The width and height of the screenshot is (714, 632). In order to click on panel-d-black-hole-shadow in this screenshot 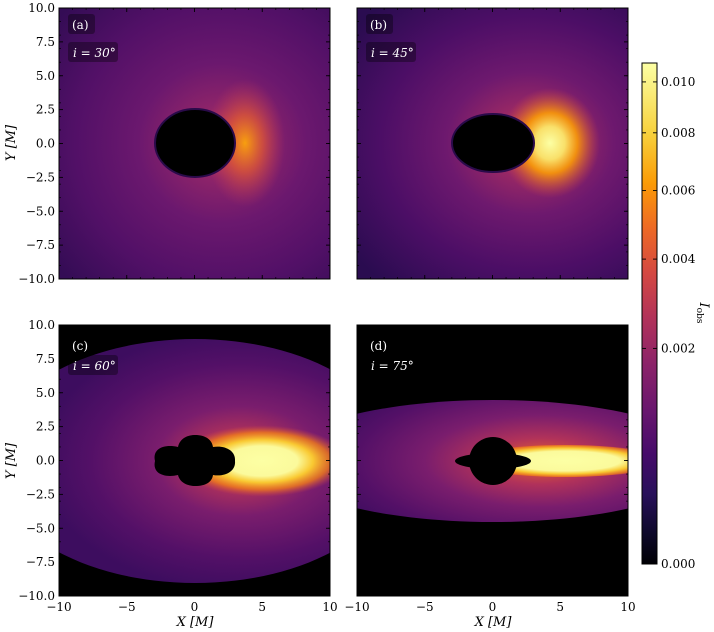, I will do `click(493, 461)`.